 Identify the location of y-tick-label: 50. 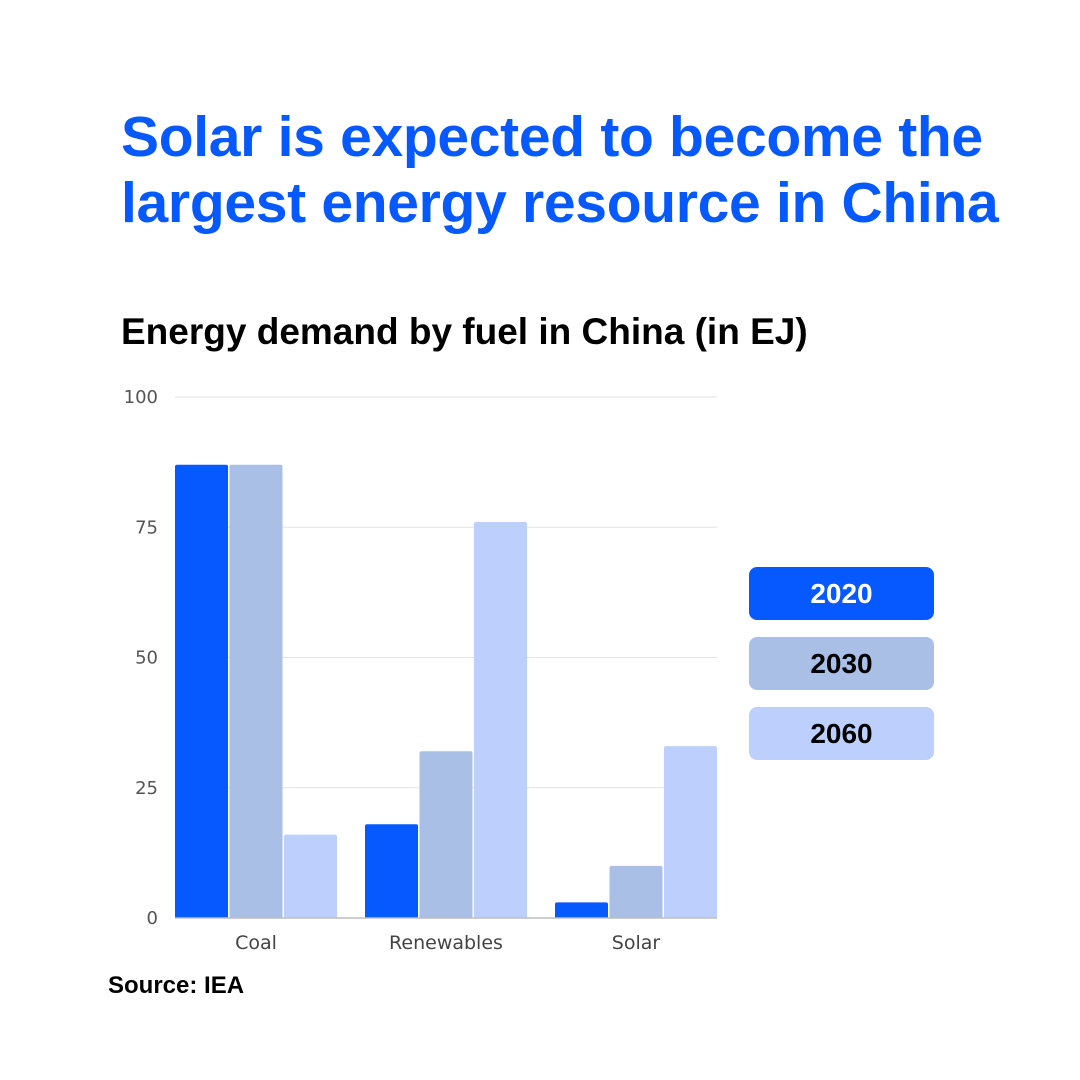
(146, 658).